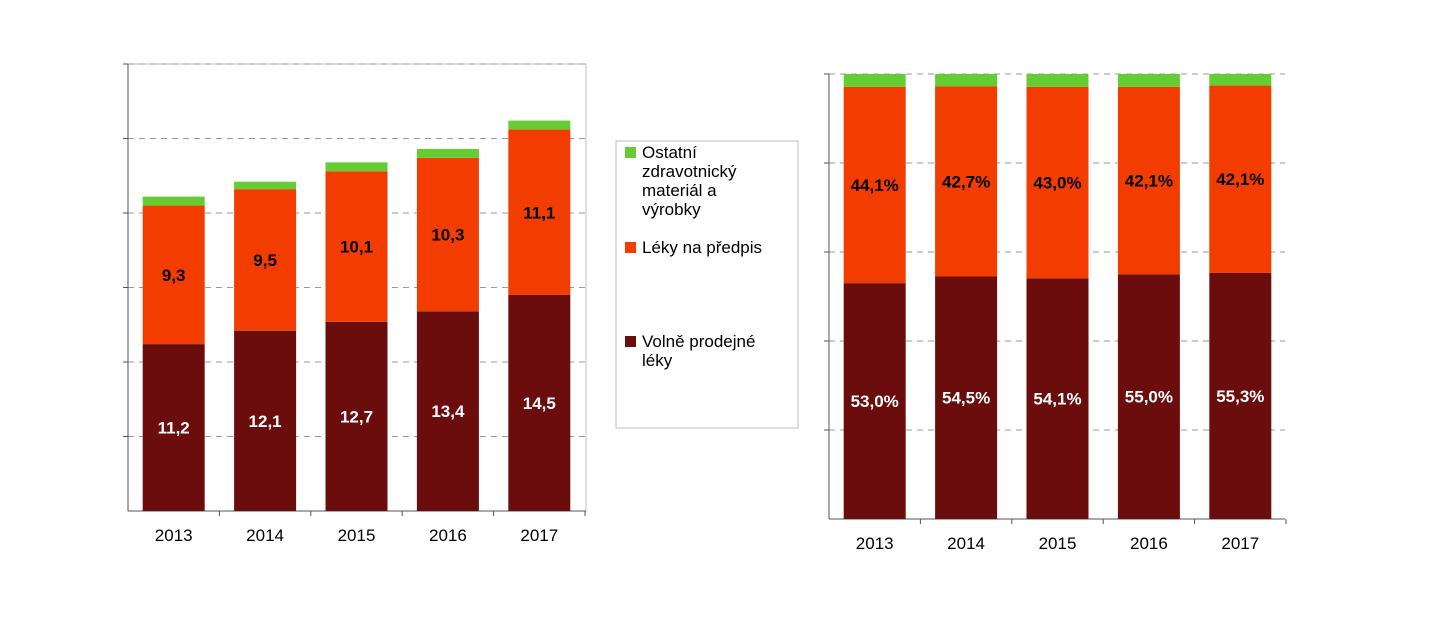 This screenshot has width=1432, height=626. What do you see at coordinates (707, 284) in the screenshot?
I see `legend-box` at bounding box center [707, 284].